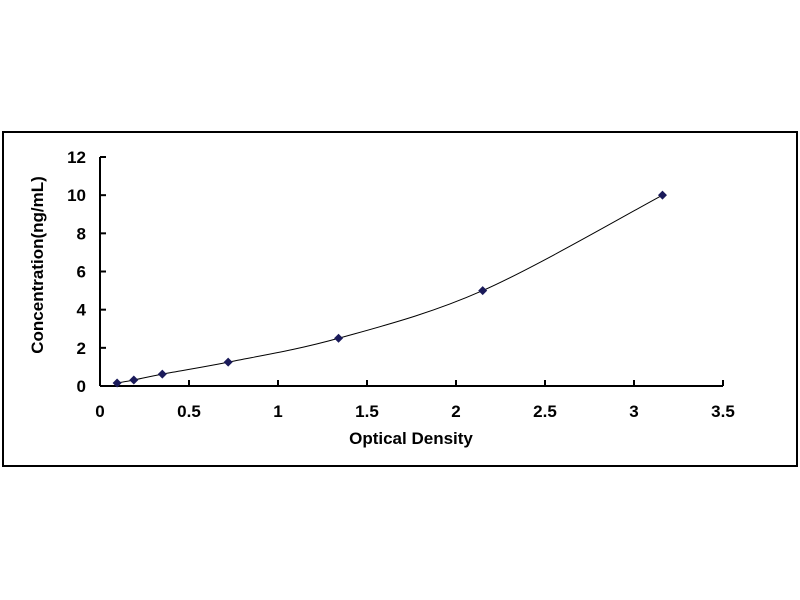 The height and width of the screenshot is (600, 800). Describe the element at coordinates (367, 411) in the screenshot. I see `x-tick-label: 1.5` at that location.